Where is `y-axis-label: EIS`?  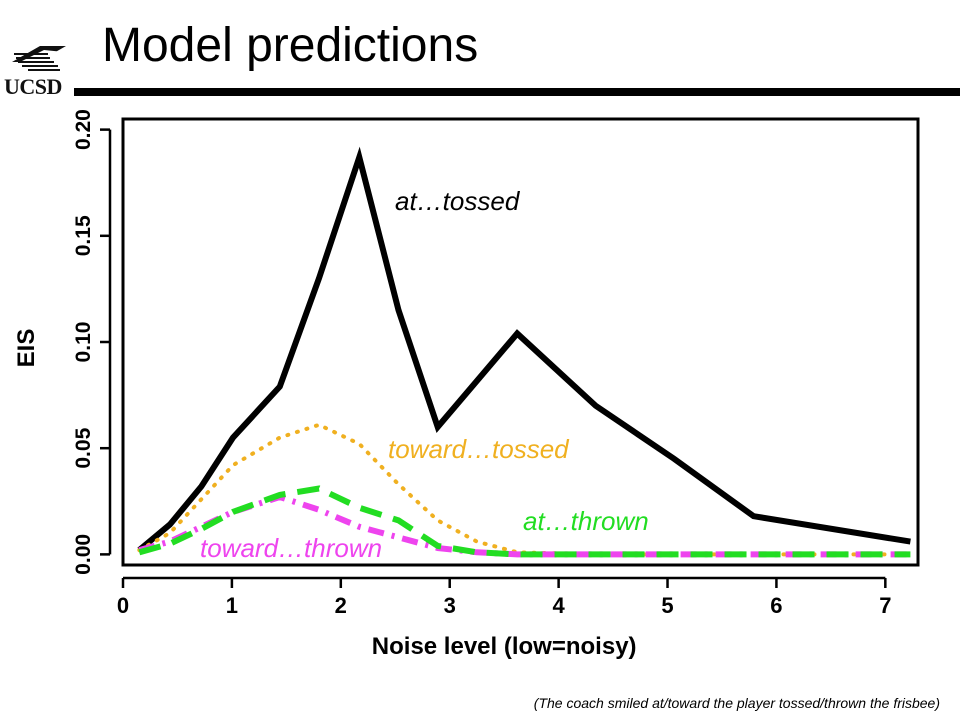 y-axis-label: EIS is located at coordinates (26, 348).